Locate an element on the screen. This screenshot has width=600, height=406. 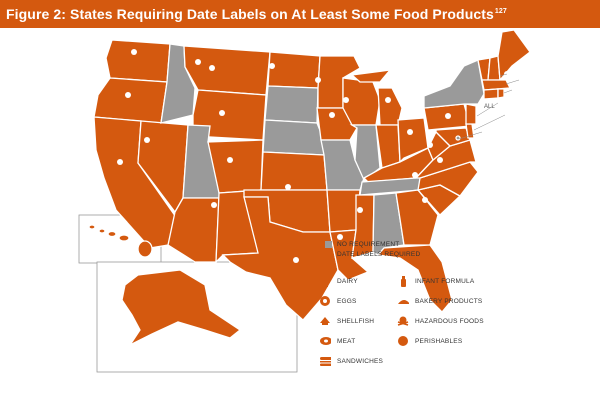
state-wa is located at coordinates (138, 61).